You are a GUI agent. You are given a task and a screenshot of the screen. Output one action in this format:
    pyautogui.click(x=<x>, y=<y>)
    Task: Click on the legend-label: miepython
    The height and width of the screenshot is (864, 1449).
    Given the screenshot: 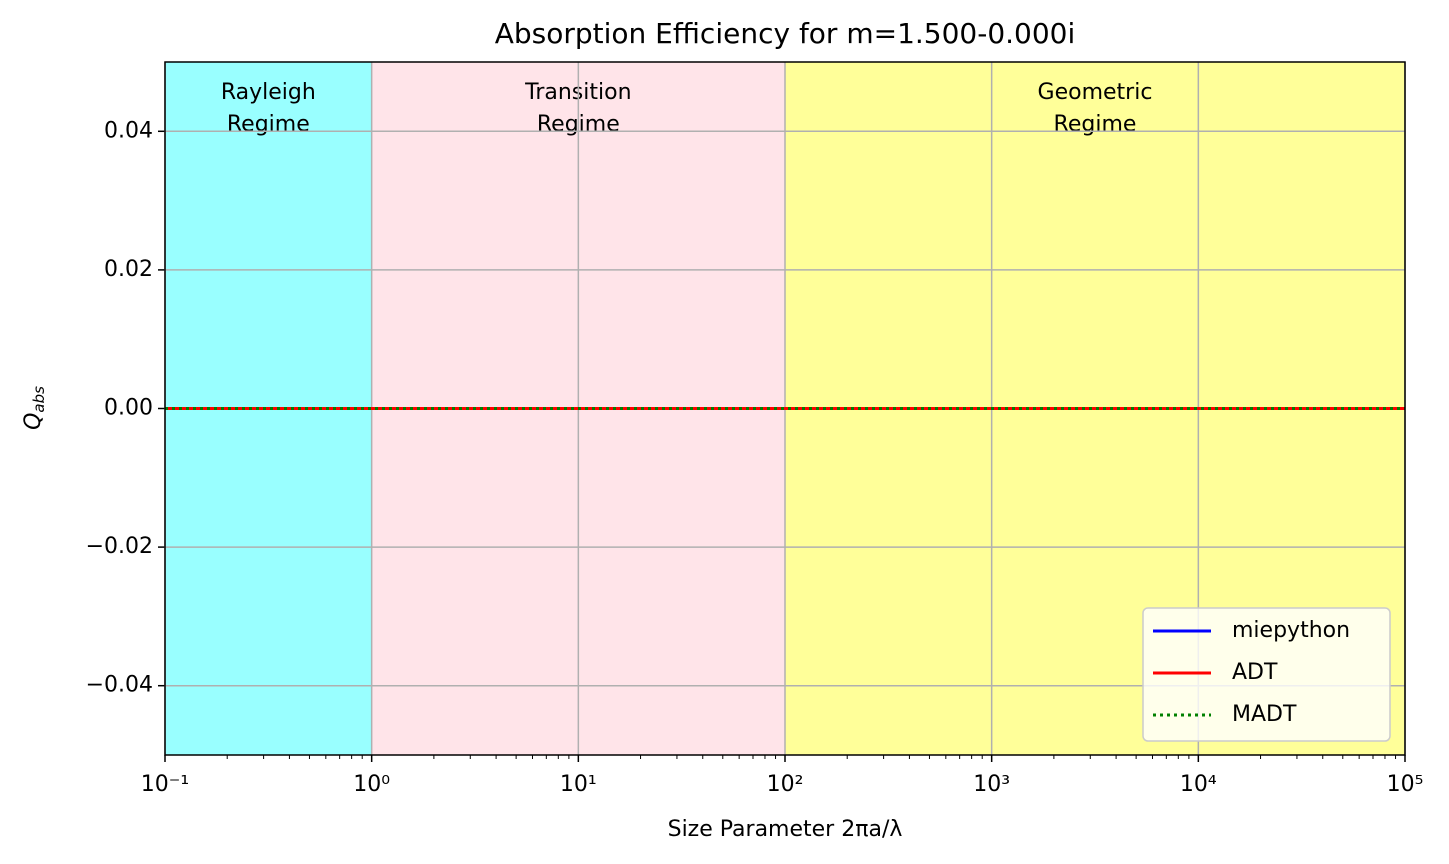 What is the action you would take?
    pyautogui.click(x=1291, y=630)
    